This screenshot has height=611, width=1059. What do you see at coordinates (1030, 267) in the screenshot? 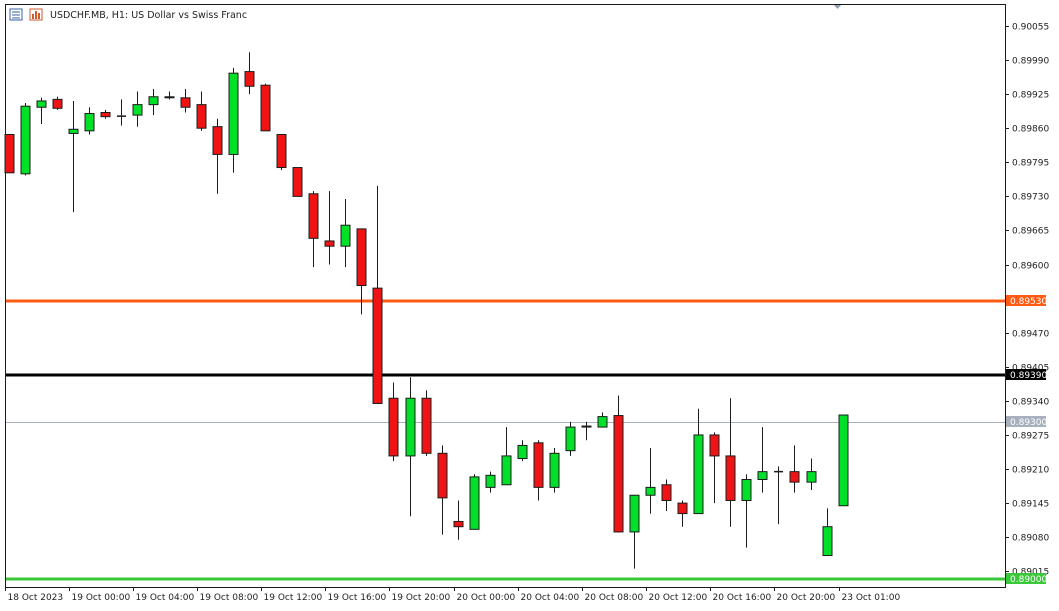
I see `price-tick-label: 0.89600` at bounding box center [1030, 267].